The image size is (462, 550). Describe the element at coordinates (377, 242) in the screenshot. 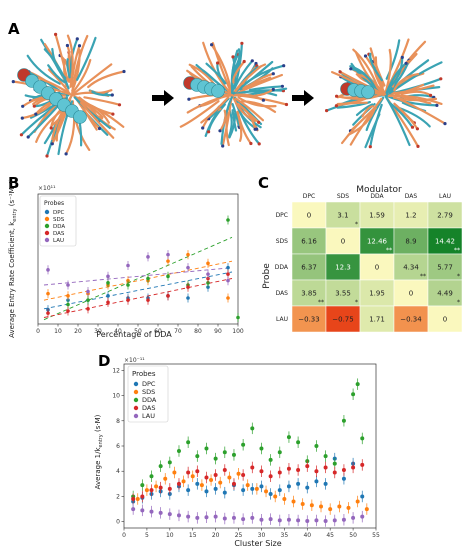

I see `heatmap-value: 12.46` at that location.